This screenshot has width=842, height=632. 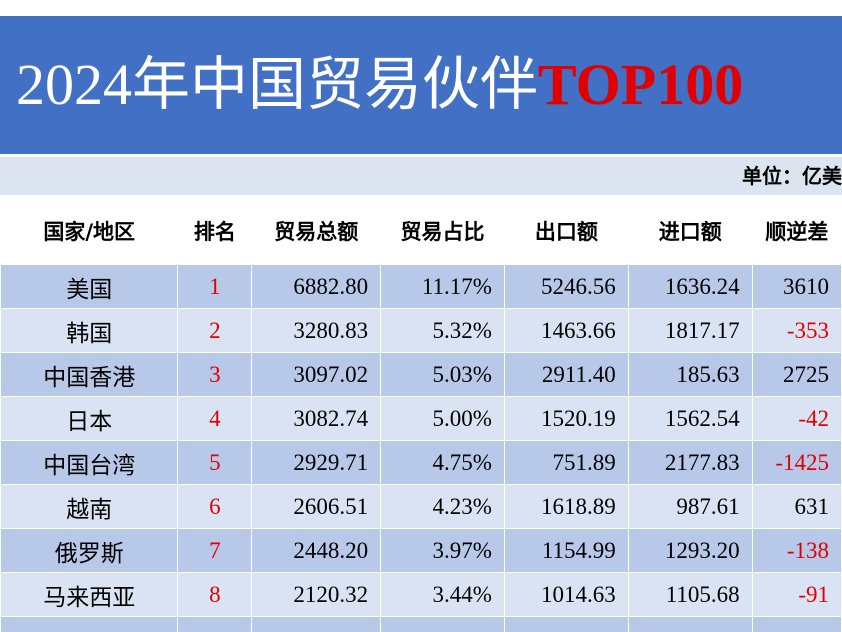 What do you see at coordinates (566, 594) in the screenshot?
I see `table-cell: 1014.63` at bounding box center [566, 594].